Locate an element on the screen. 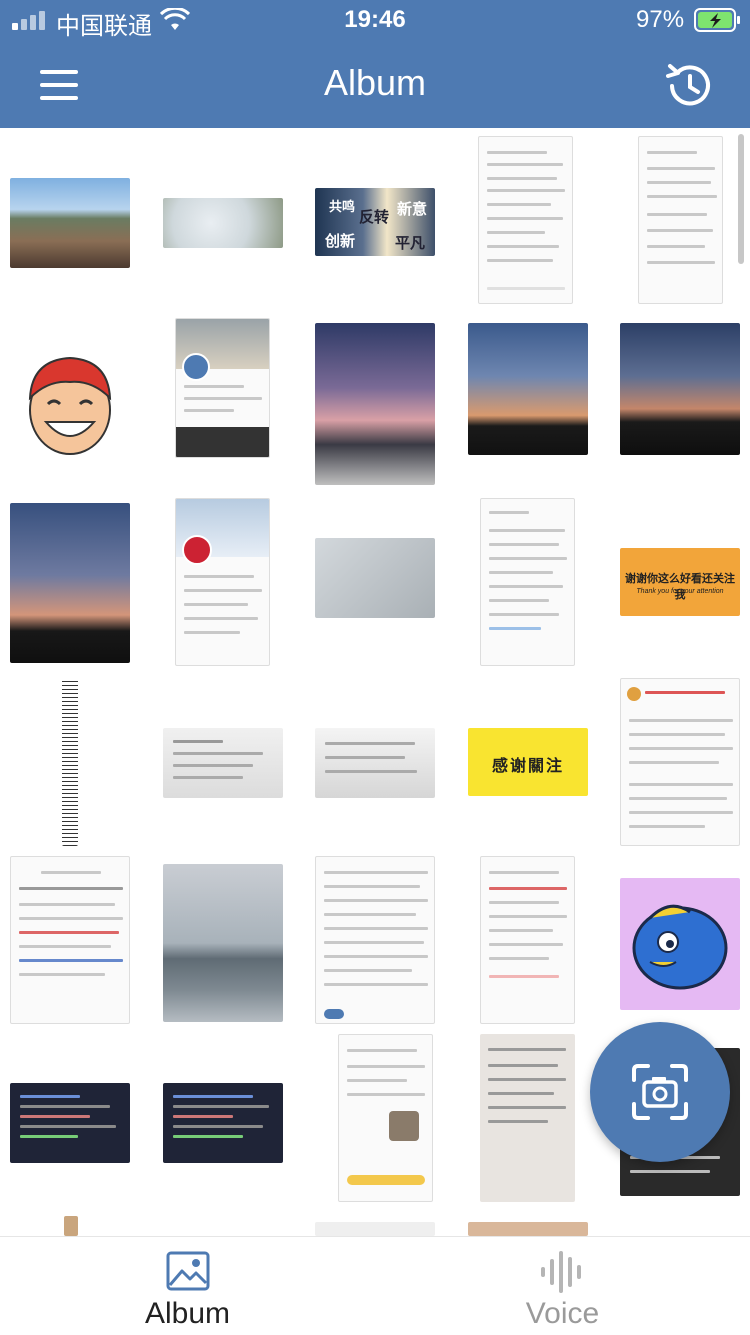  thanks-subtext: Thank you for your attention is located at coordinates (680, 591).